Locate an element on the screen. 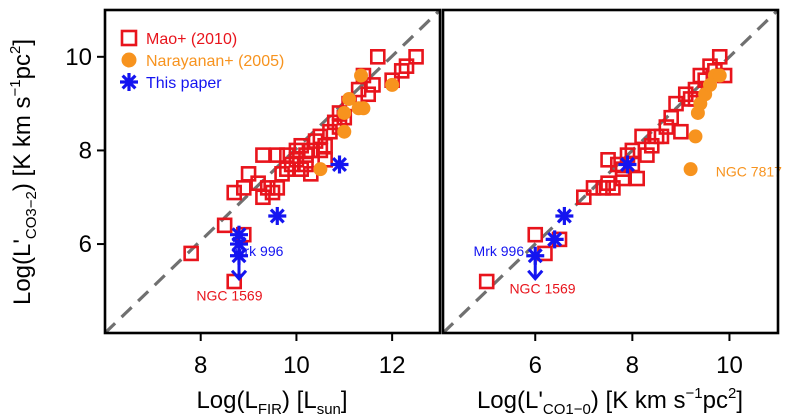 The height and width of the screenshot is (420, 789). y-axis-title-part: ) [K km s is located at coordinates (22, 143).